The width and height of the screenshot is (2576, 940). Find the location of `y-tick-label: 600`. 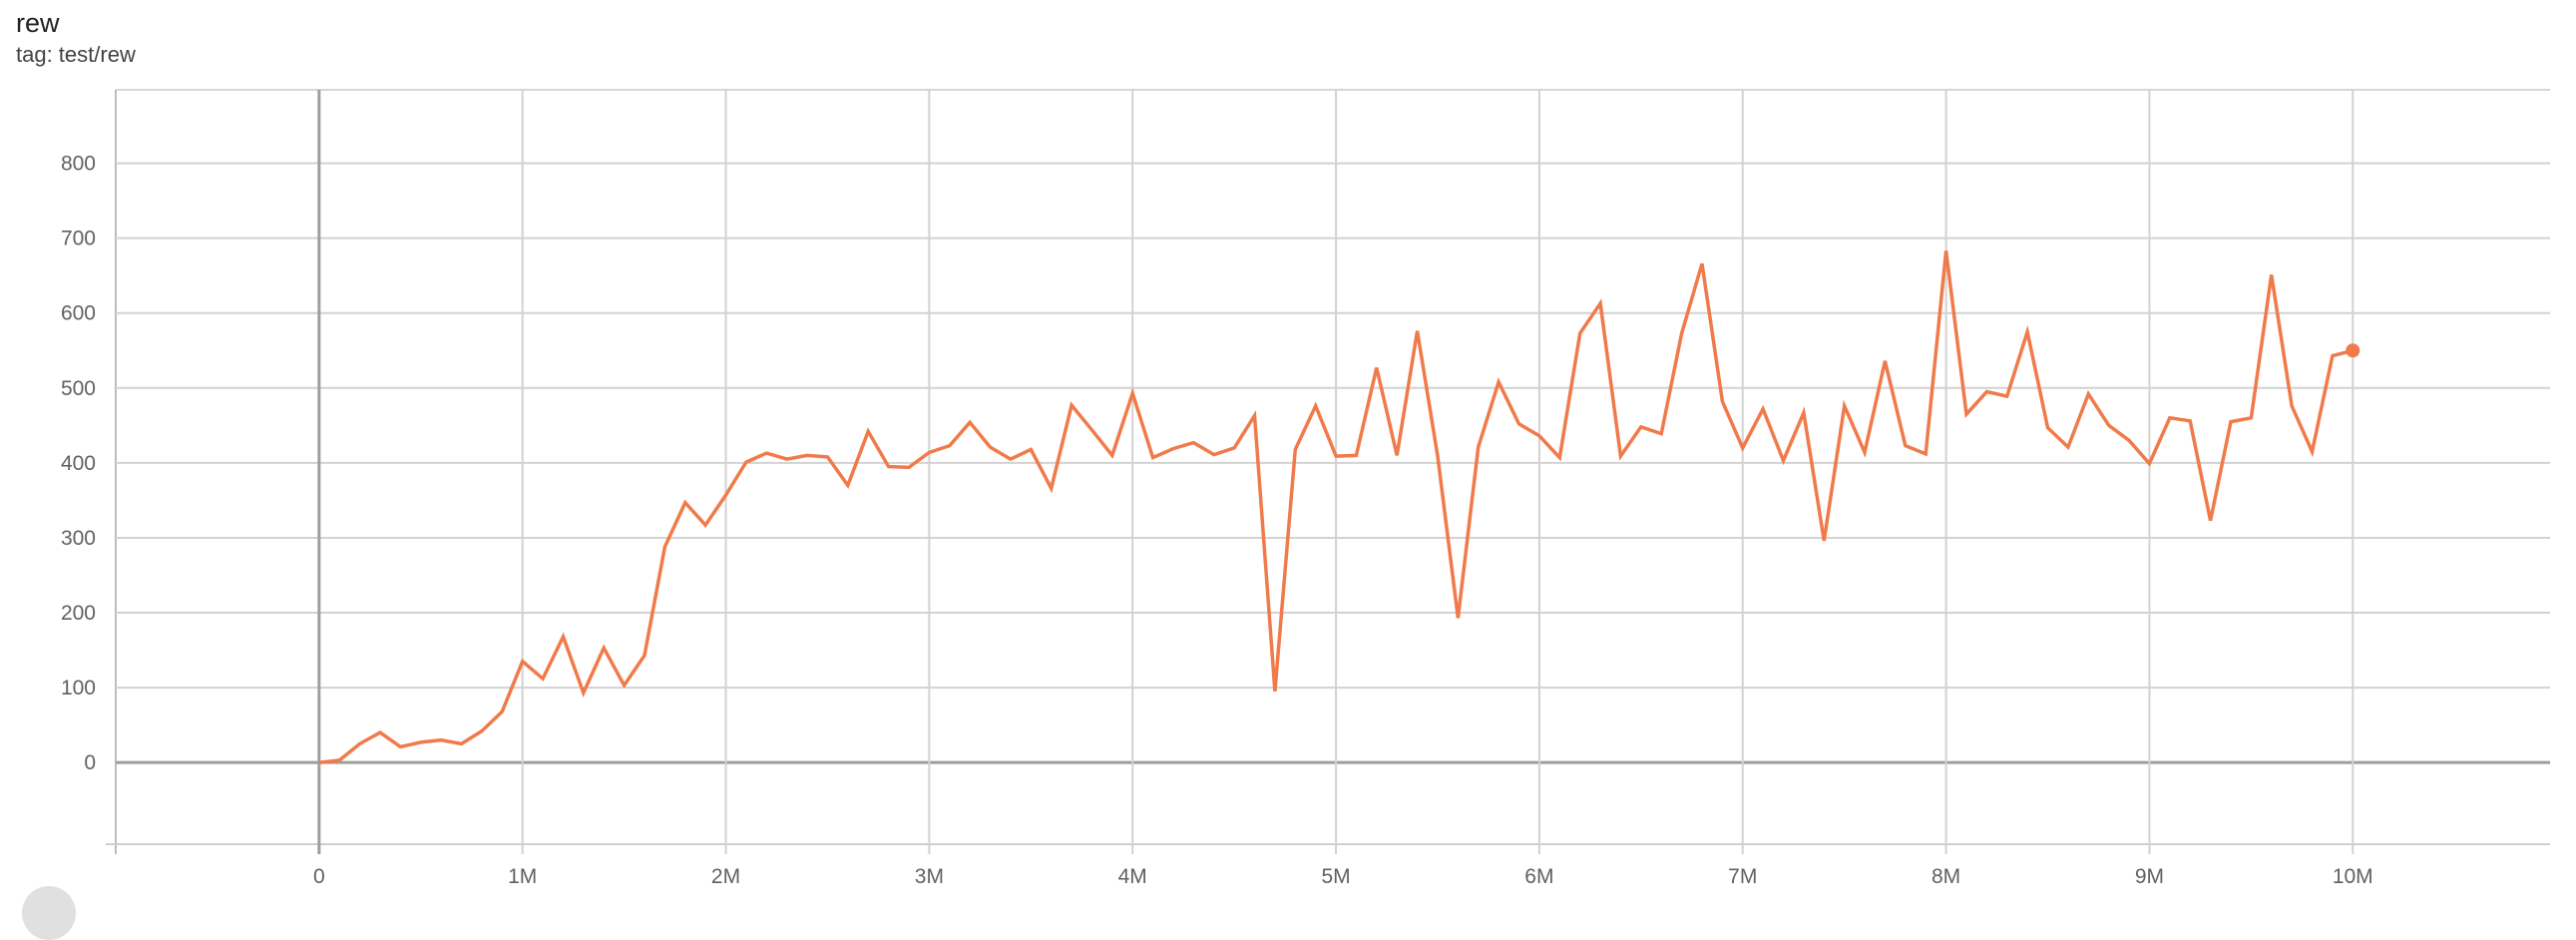

y-tick-label: 600 is located at coordinates (78, 314).